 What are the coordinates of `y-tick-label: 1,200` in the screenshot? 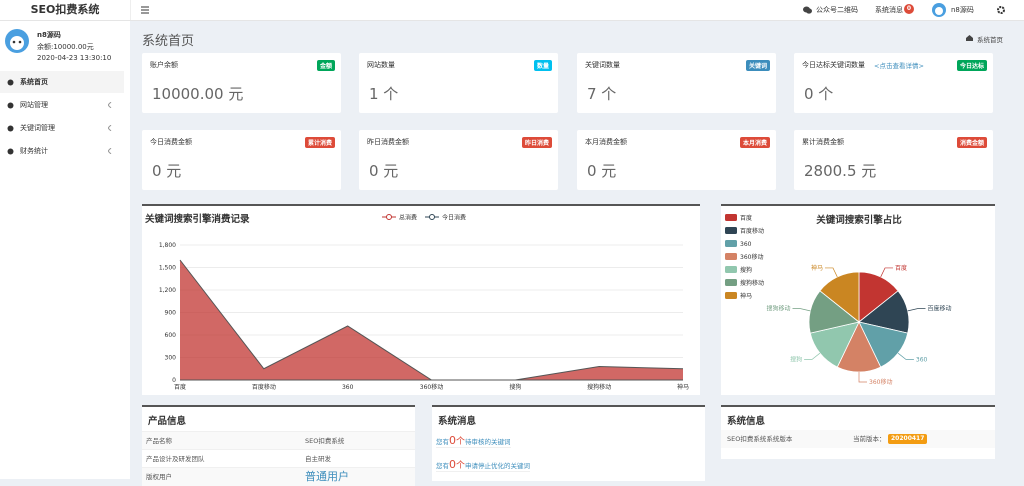 It's located at (167, 290).